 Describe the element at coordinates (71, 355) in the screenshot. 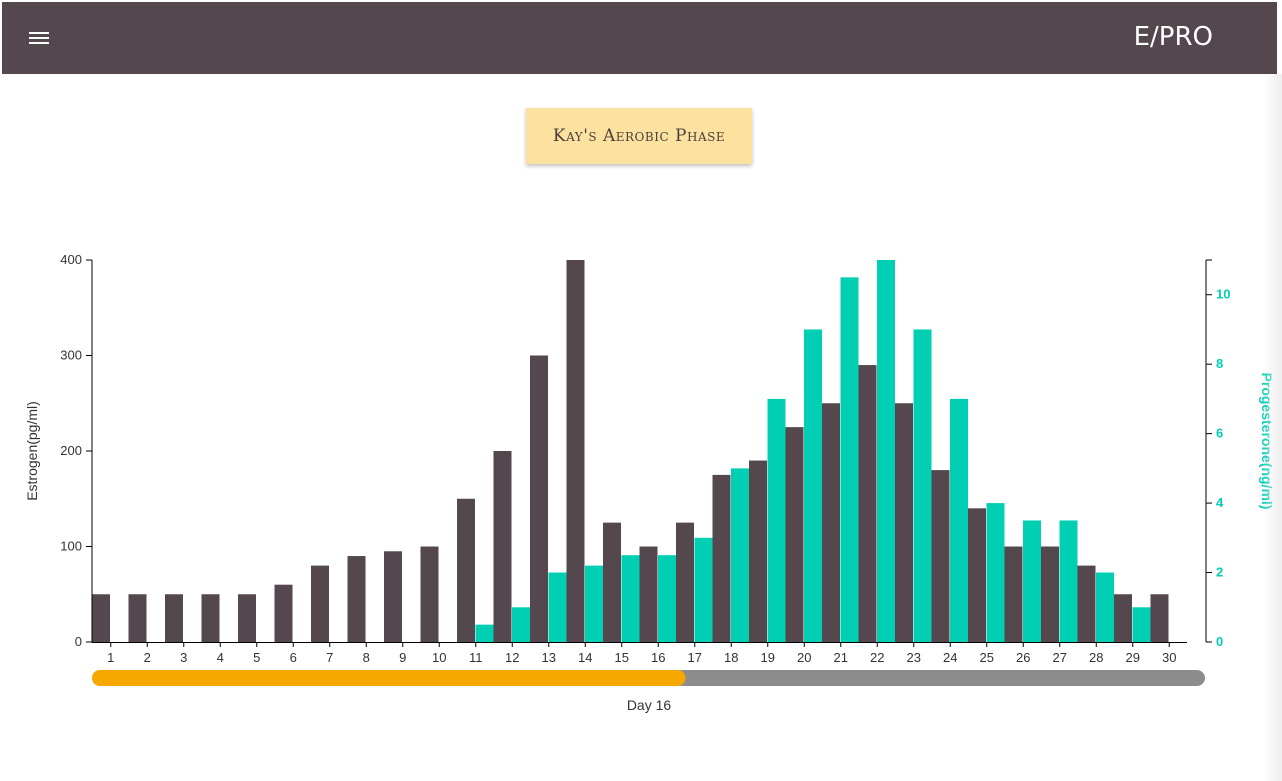

I see `left-axis-tick-label: 300` at that location.